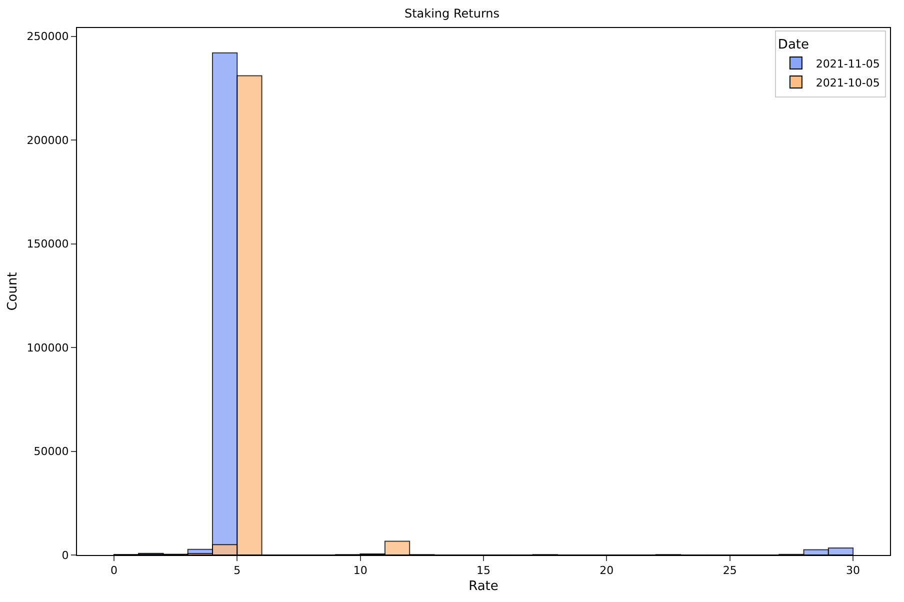  I want to click on x-tick-label: 15, so click(483, 571).